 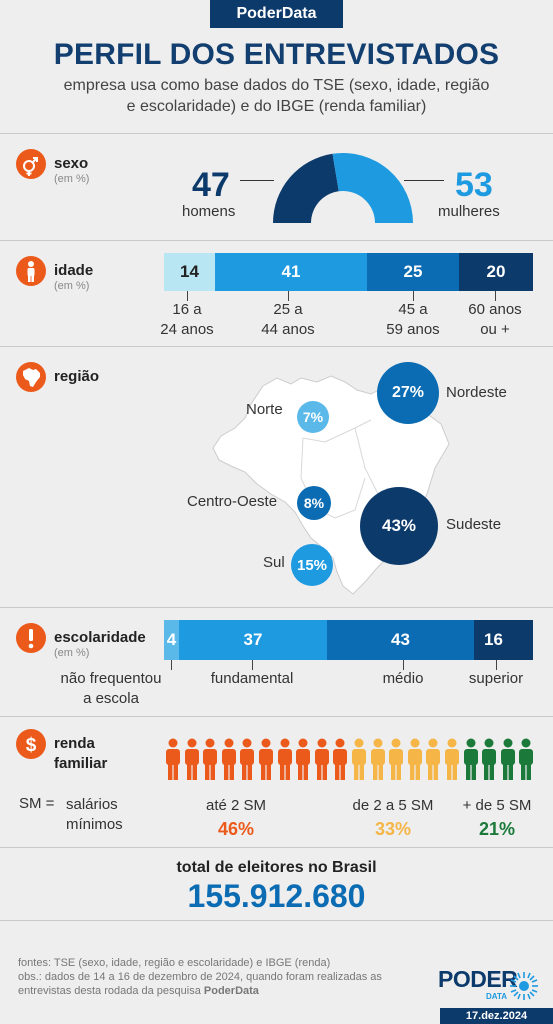 I want to click on sm-definition-line: mínimos, so click(x=94, y=824).